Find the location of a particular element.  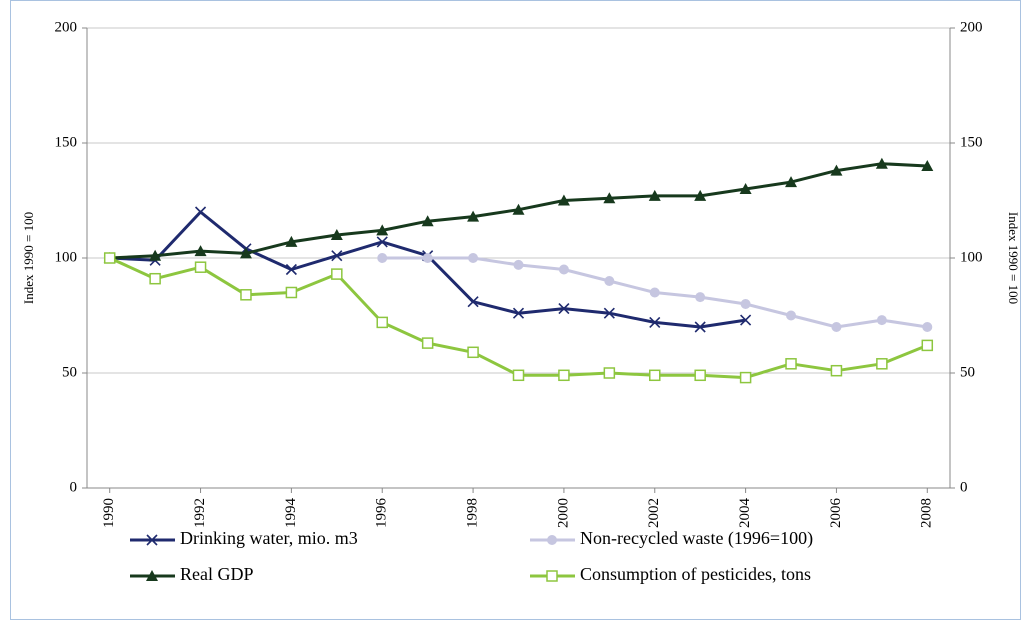

x-tick-label: 2004 is located at coordinates (745, 513).